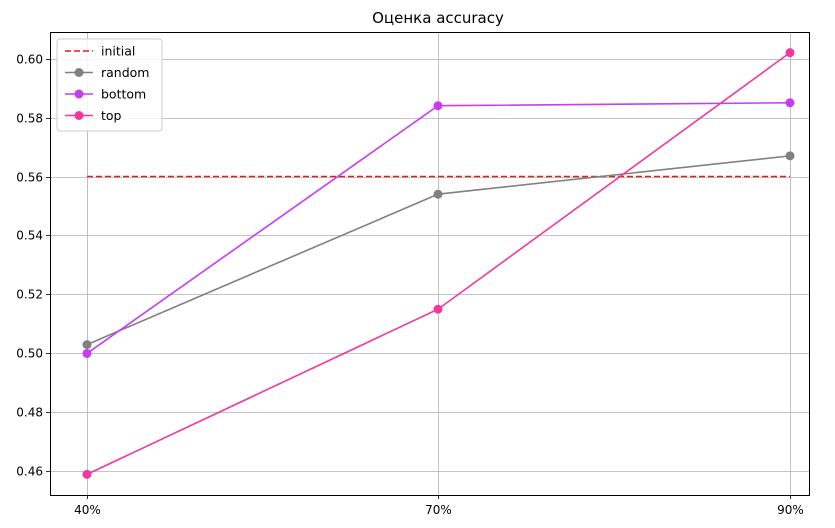 This screenshot has height=528, width=835. What do you see at coordinates (438, 510) in the screenshot?
I see `x-tick-label: 70%` at bounding box center [438, 510].